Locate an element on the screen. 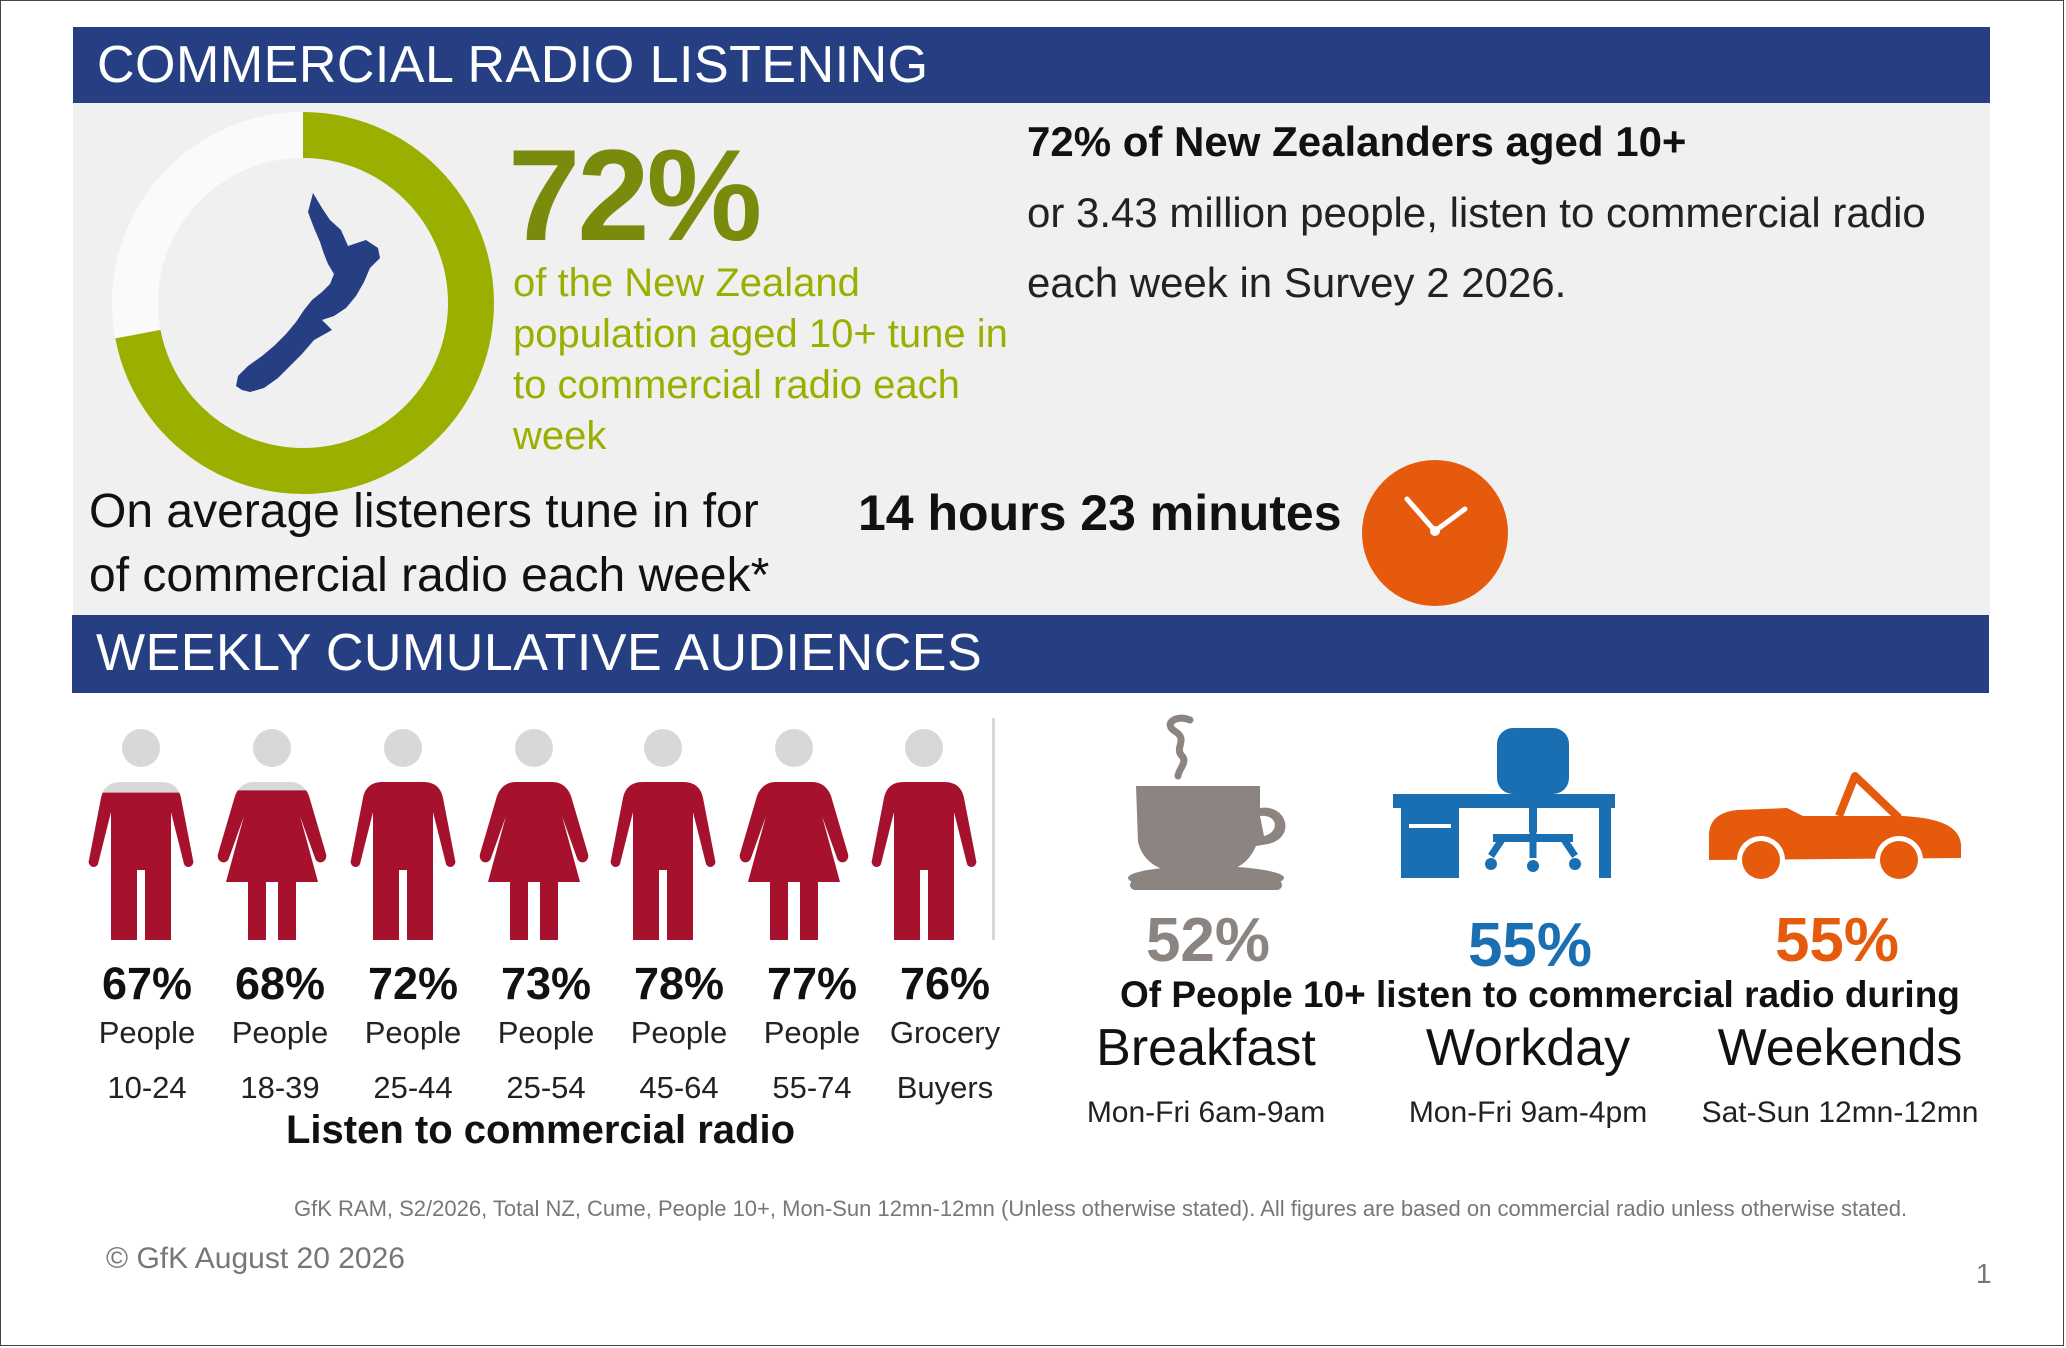  demographic-age: 25-54 is located at coordinates (546, 1087).